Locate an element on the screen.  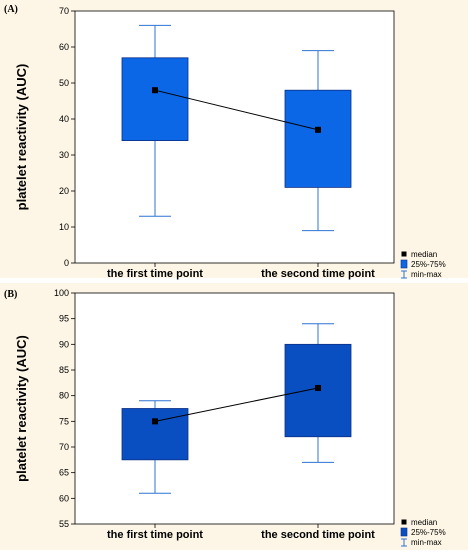
panel-label: (A) is located at coordinates (11, 9).